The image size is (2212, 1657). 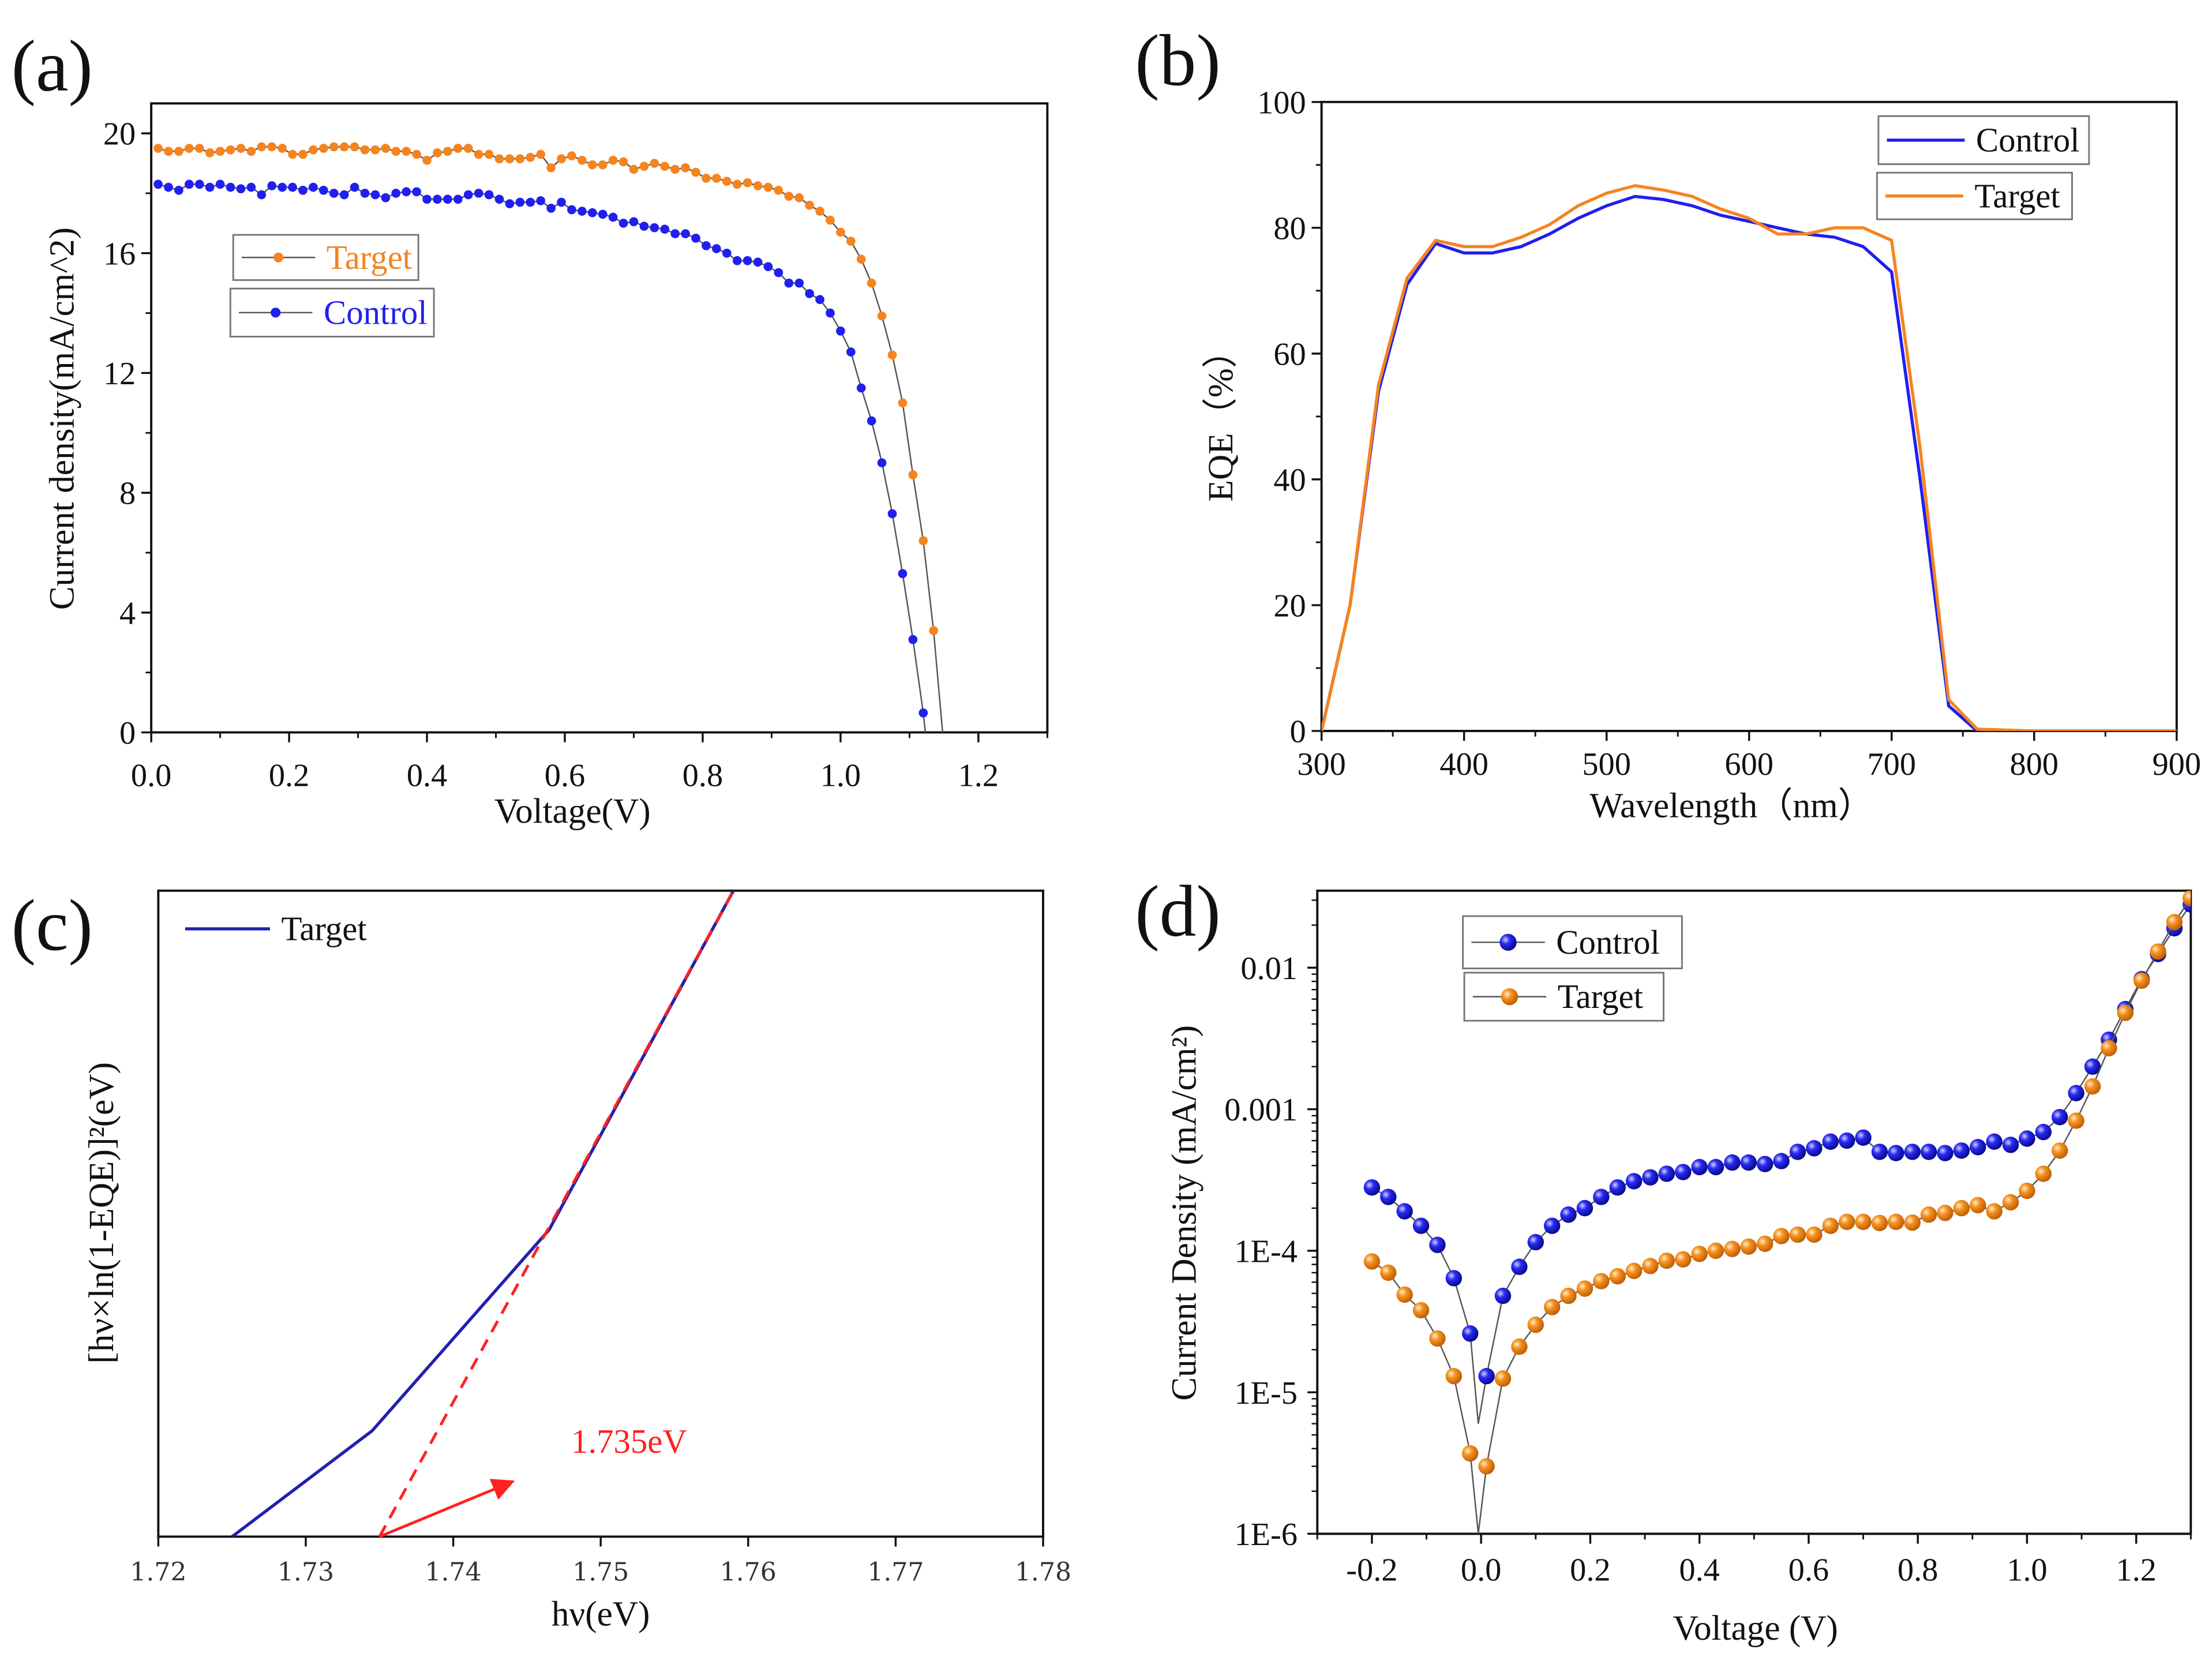 I want to click on panel-label: (c), so click(x=52, y=925).